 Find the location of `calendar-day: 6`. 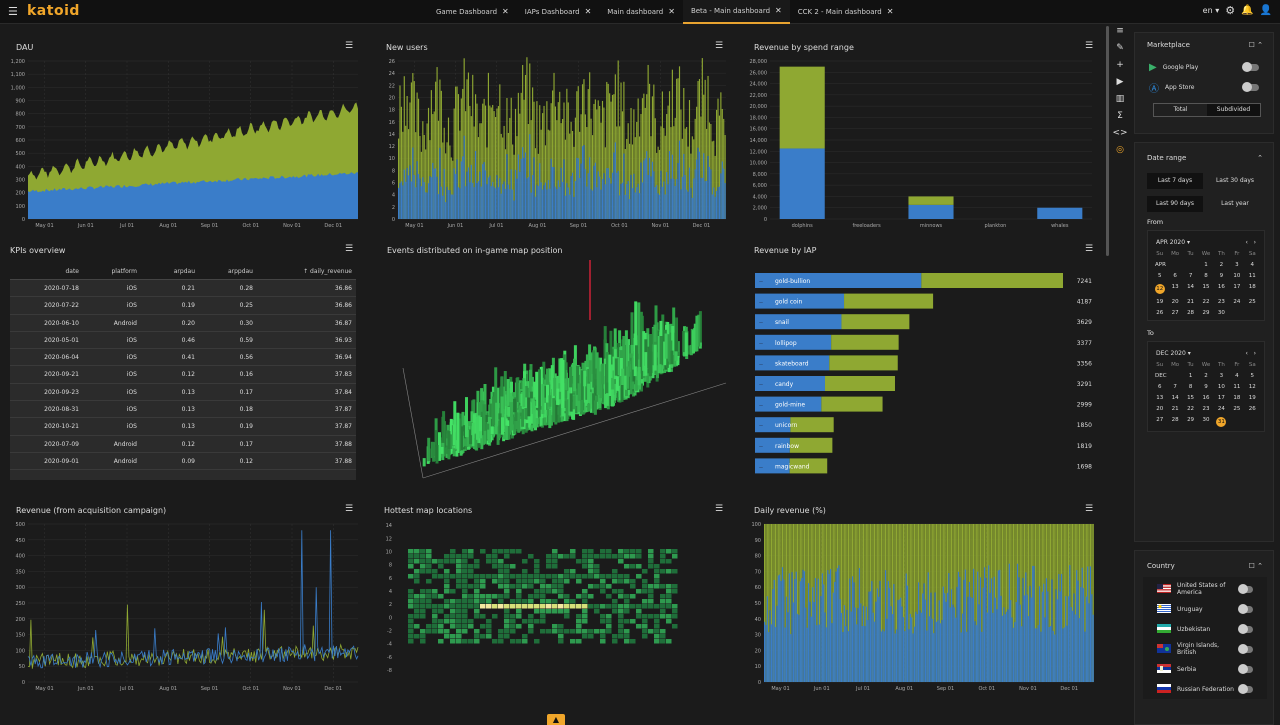

calendar-day: 6 is located at coordinates (1175, 276).